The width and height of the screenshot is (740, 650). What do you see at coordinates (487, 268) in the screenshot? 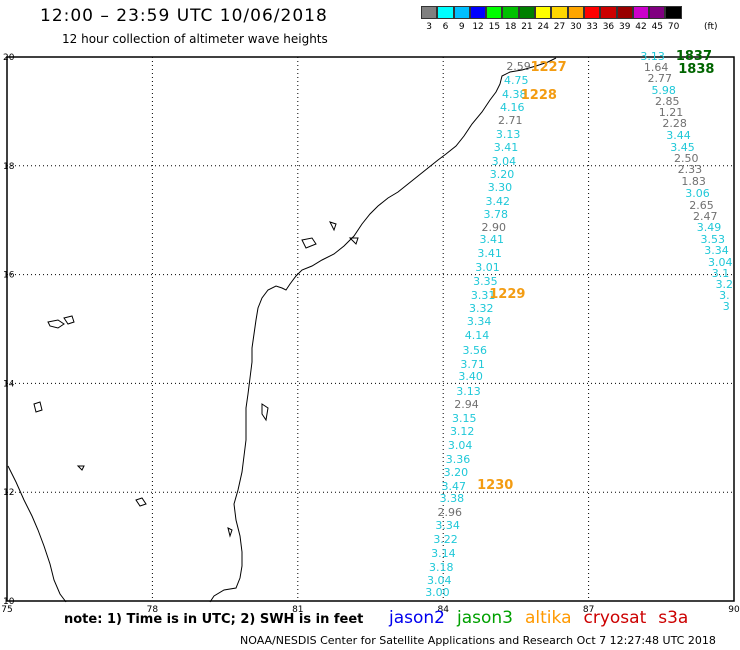
I see `wave-height-value: 3.01` at bounding box center [487, 268].